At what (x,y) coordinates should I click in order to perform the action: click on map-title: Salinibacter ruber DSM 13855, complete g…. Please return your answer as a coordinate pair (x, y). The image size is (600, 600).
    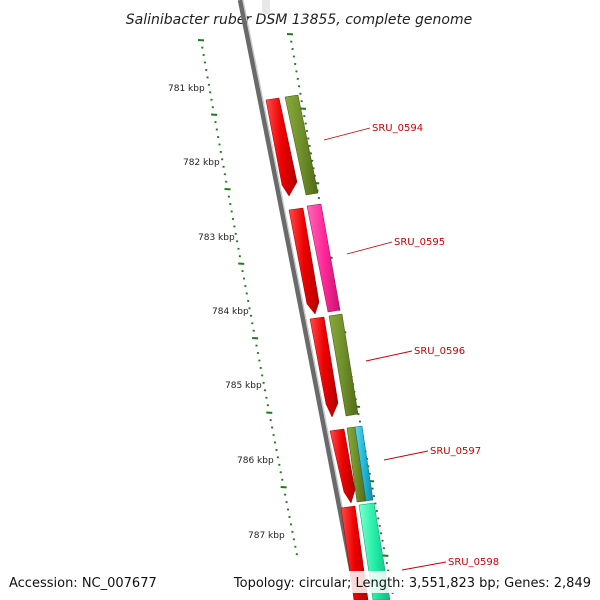
    Looking at the image, I should click on (299, 20).